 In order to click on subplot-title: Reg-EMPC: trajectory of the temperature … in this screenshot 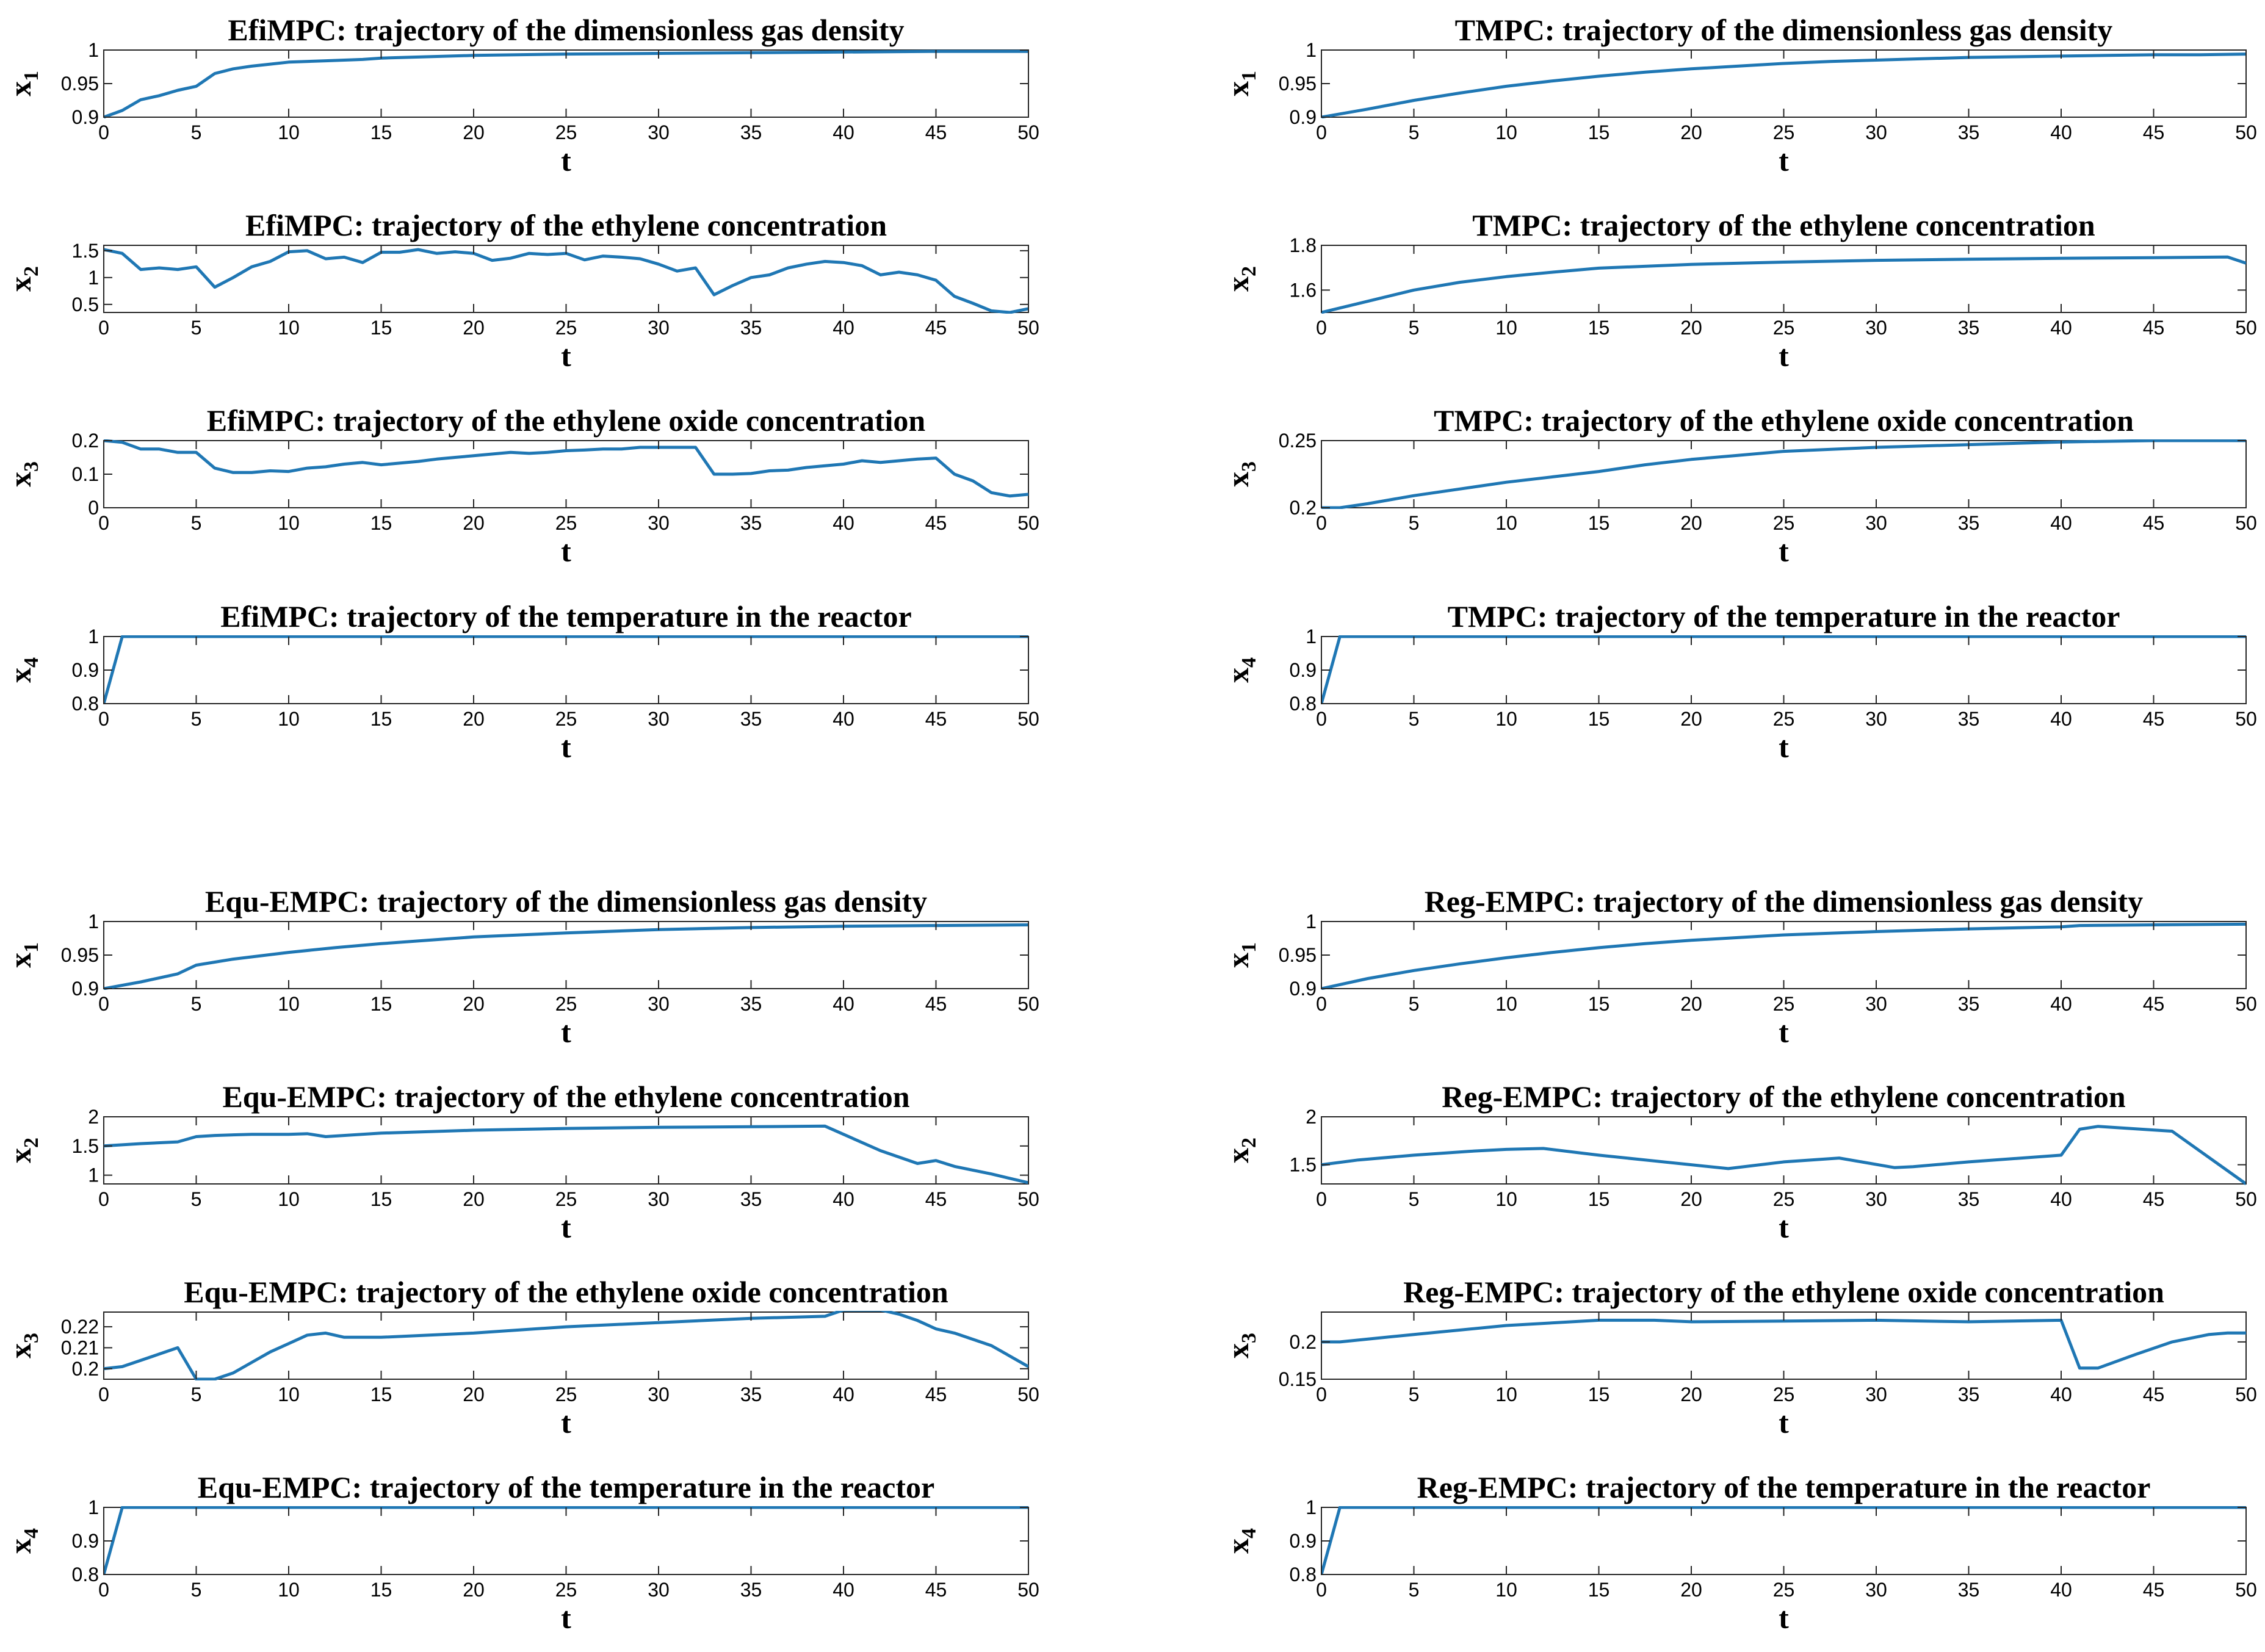, I will do `click(1784, 1487)`.